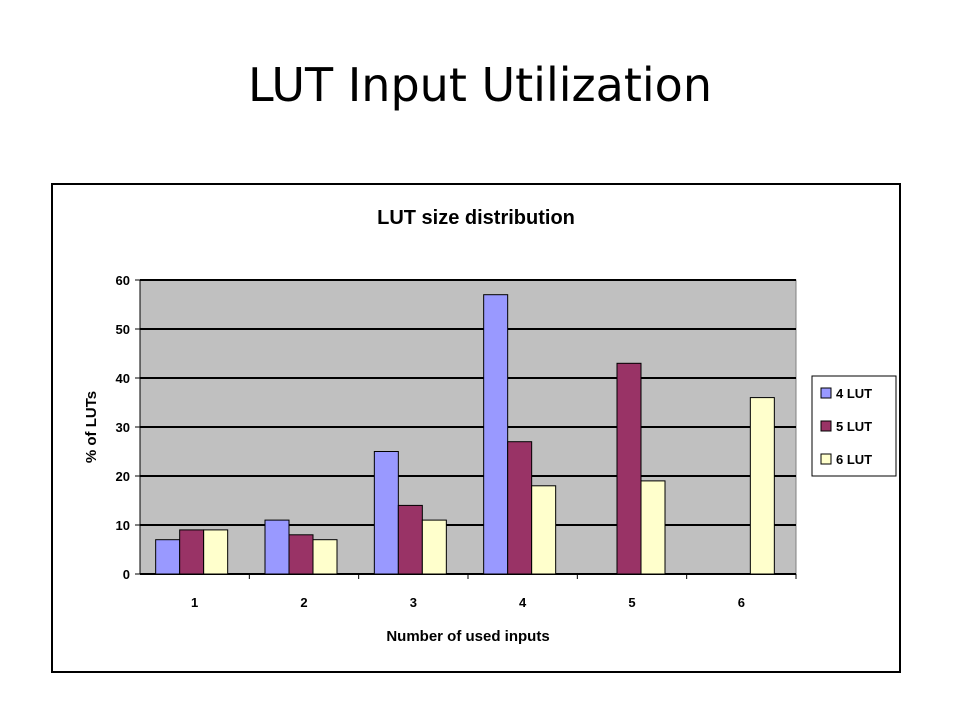 The height and width of the screenshot is (720, 960). I want to click on x-tick-label: 5, so click(631, 602).